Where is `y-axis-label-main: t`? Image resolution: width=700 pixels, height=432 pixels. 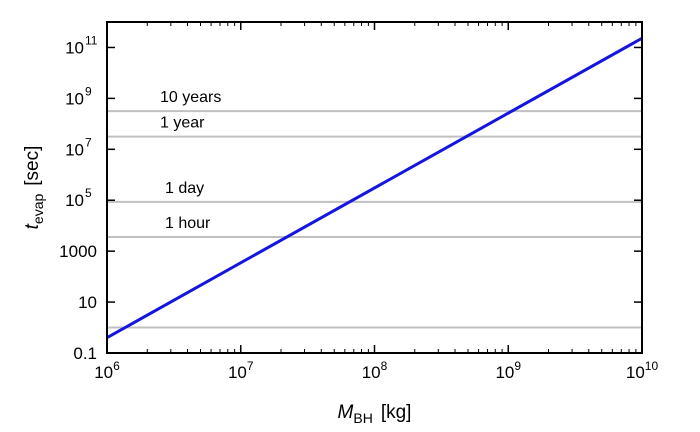 y-axis-label-main: t is located at coordinates (32, 226).